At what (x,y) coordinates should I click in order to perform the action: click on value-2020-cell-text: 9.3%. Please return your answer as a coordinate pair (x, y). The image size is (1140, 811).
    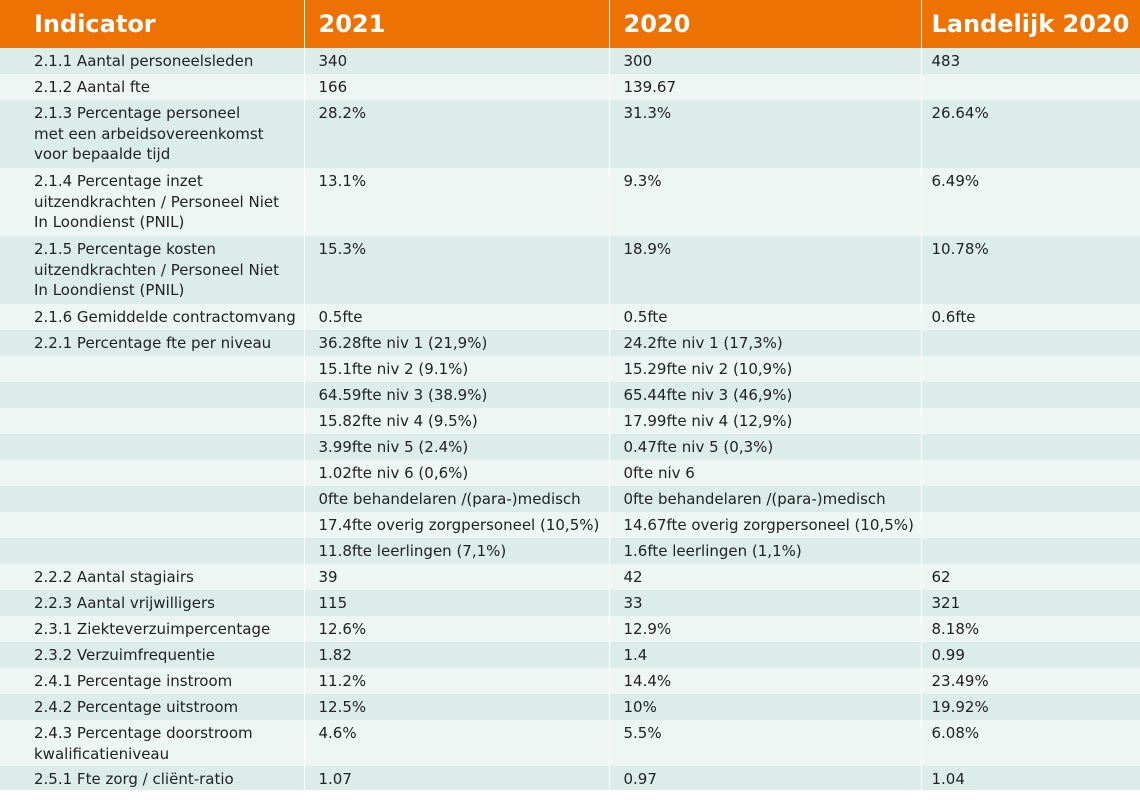
    Looking at the image, I should click on (642, 181).